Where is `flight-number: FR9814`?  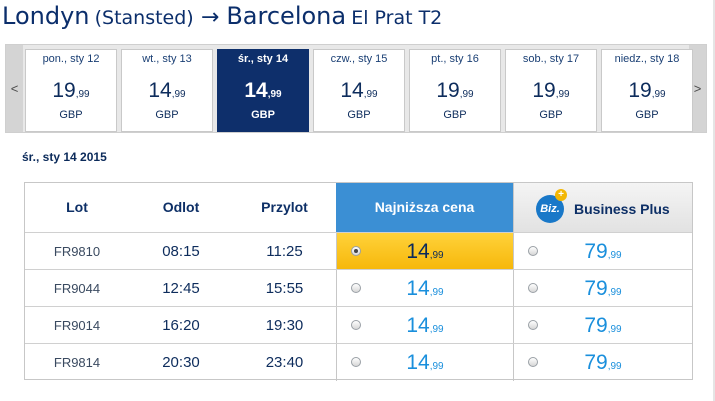
flight-number: FR9814 is located at coordinates (77, 362).